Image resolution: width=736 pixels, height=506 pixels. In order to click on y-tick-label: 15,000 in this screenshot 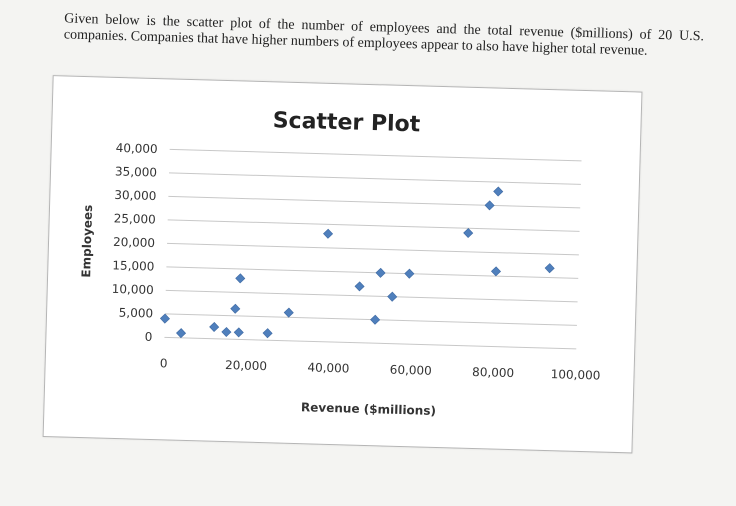, I will do `click(133, 265)`.